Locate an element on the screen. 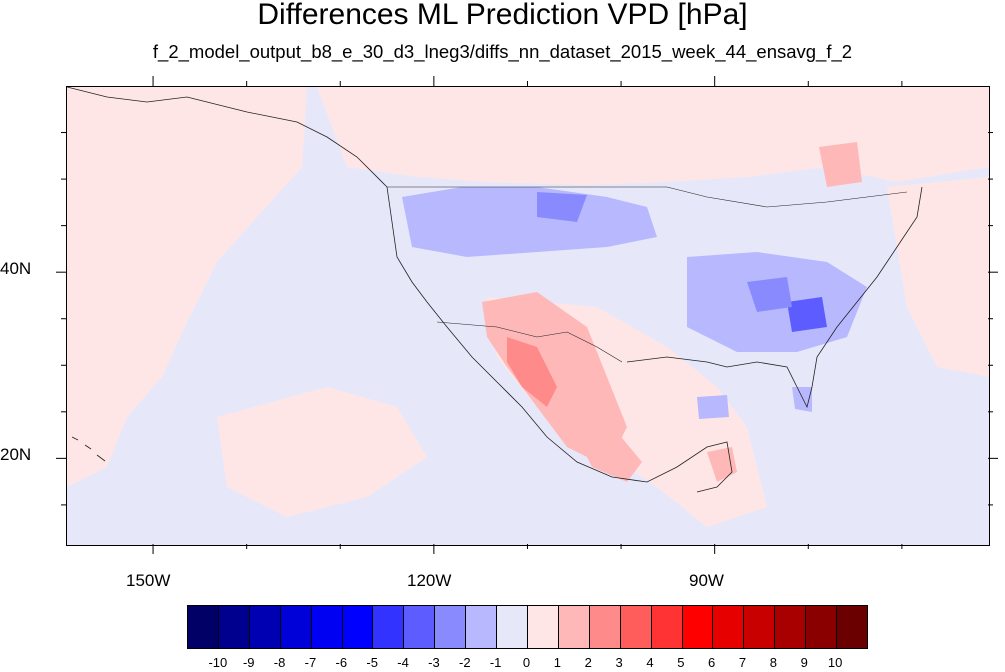 The image size is (1005, 672). colorbar is located at coordinates (527, 627).